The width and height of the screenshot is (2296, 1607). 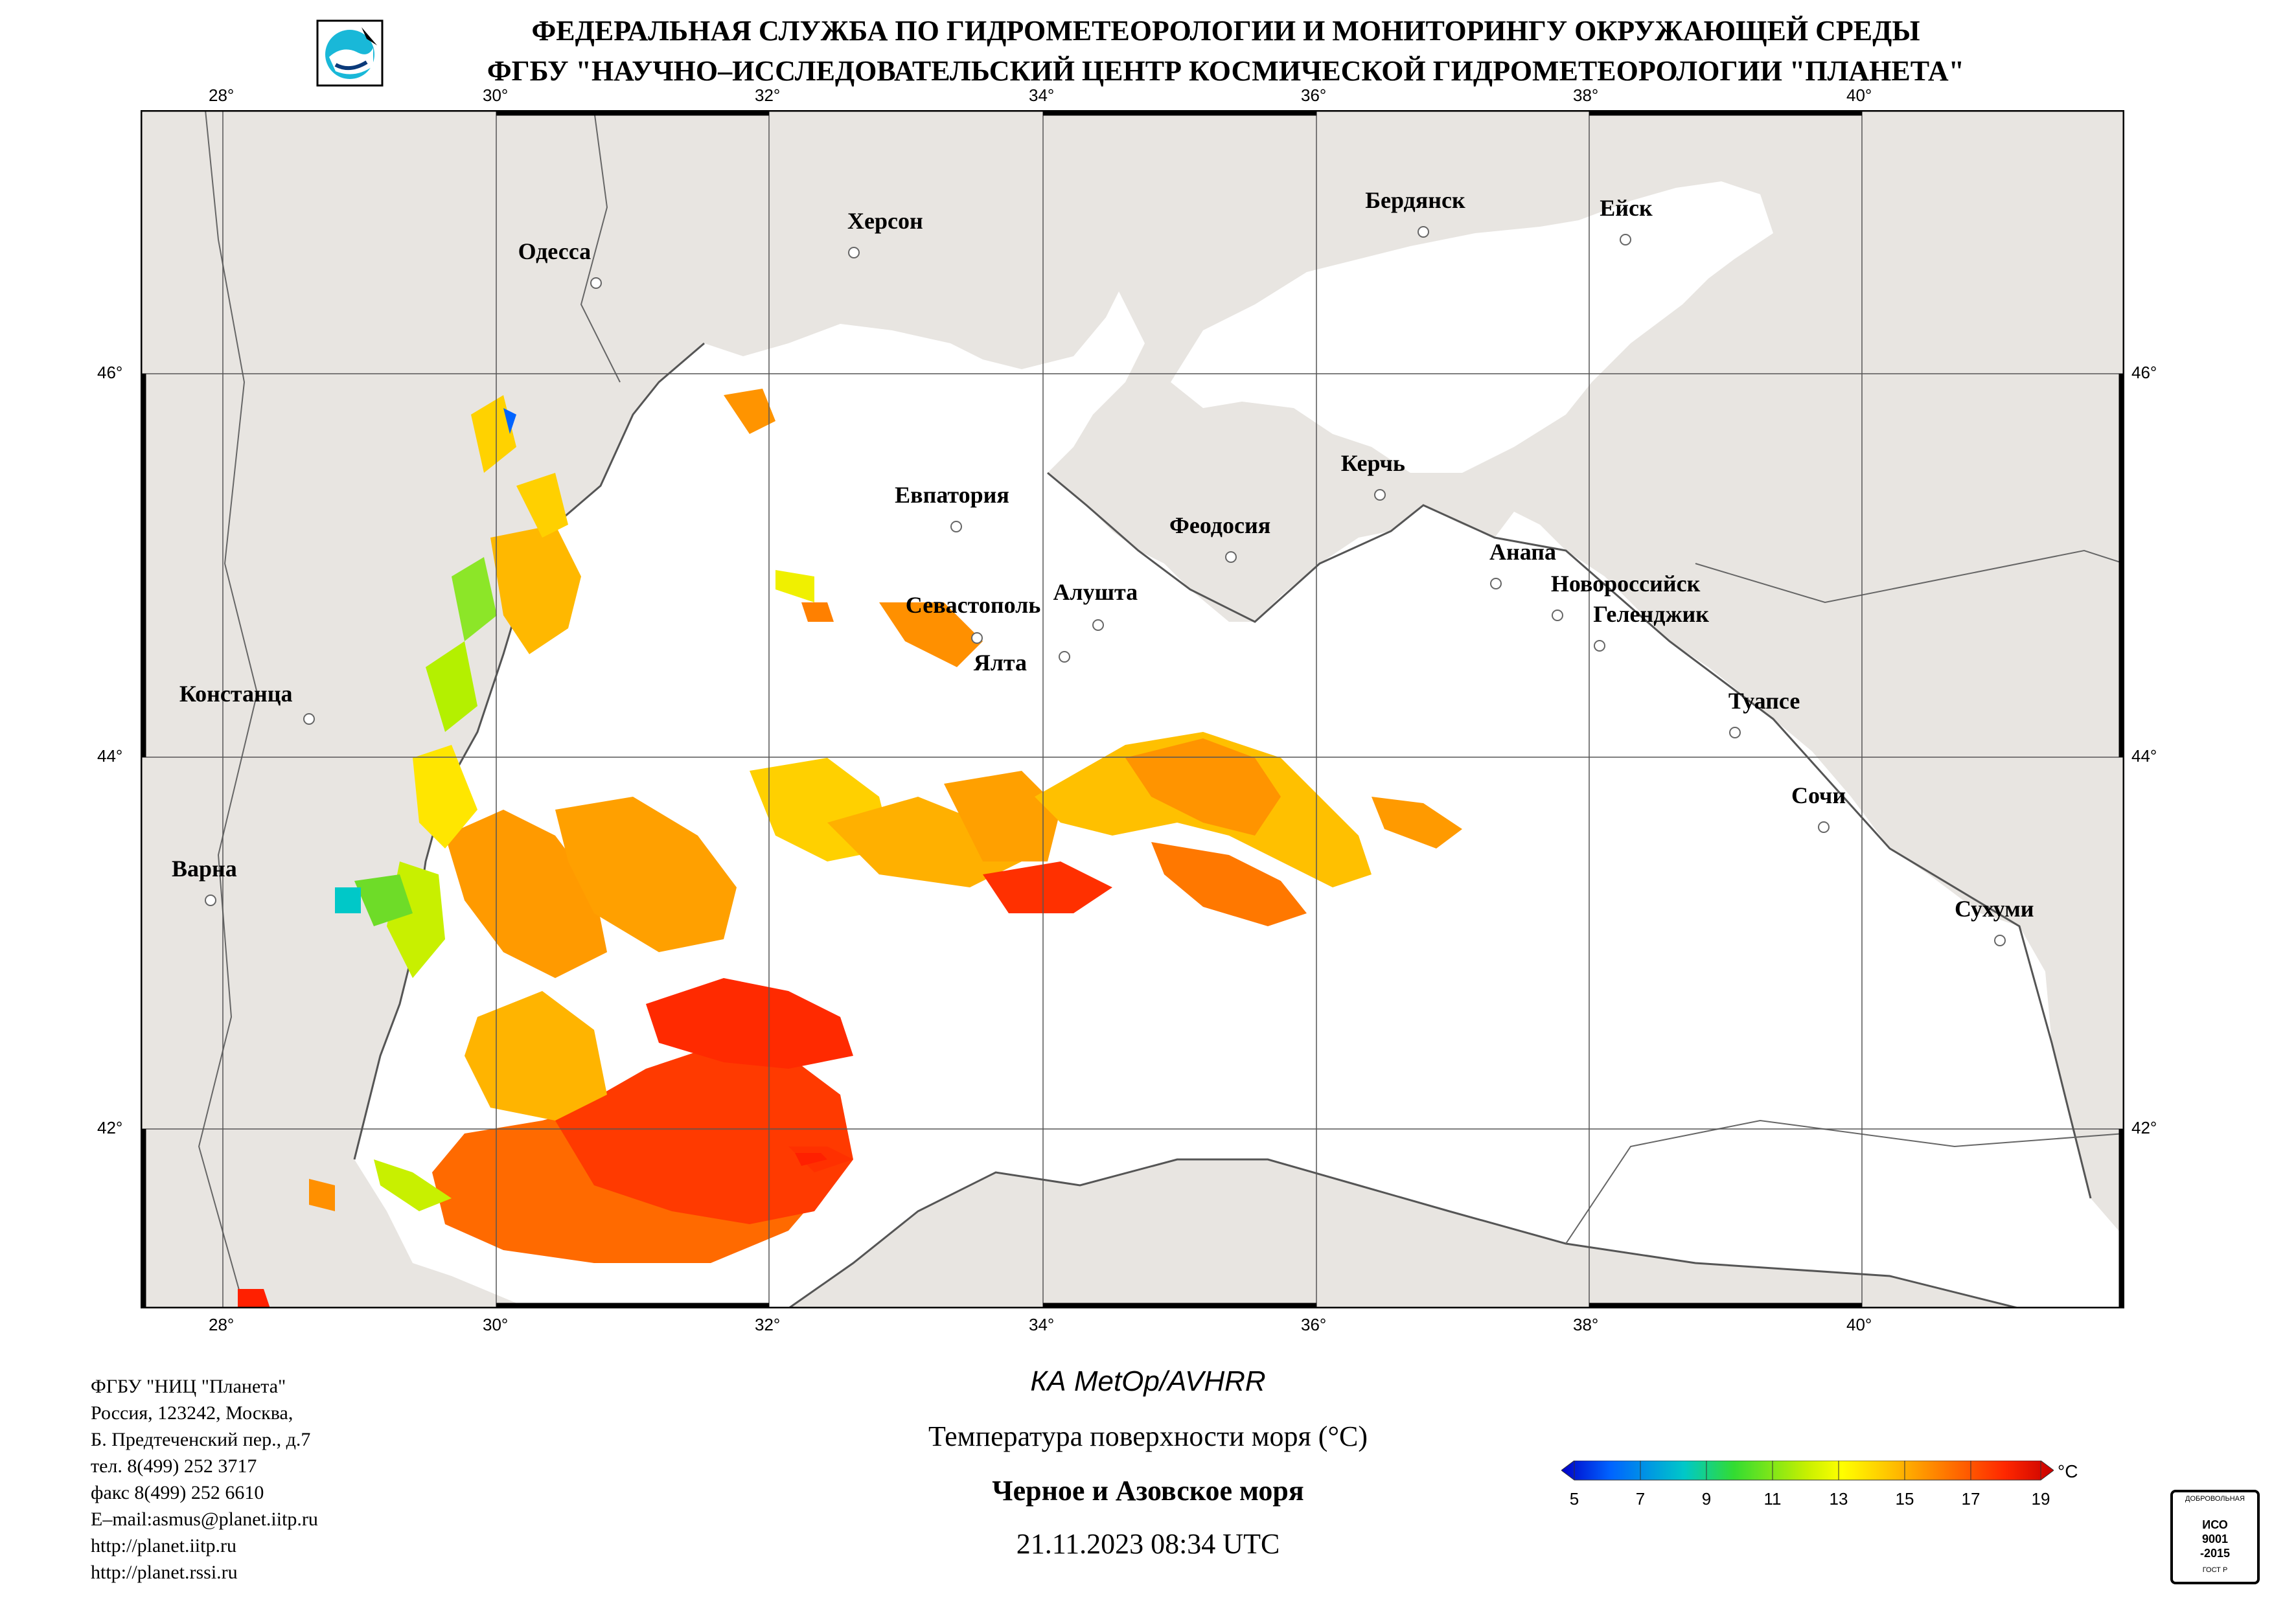 What do you see at coordinates (2041, 1499) in the screenshot?
I see `colorbar-tick: 19` at bounding box center [2041, 1499].